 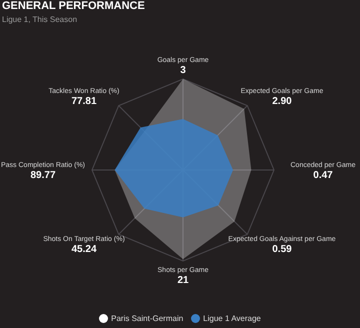 What do you see at coordinates (73, 6) in the screenshot?
I see `chart-title: GENERAL PERFORMANCE` at bounding box center [73, 6].